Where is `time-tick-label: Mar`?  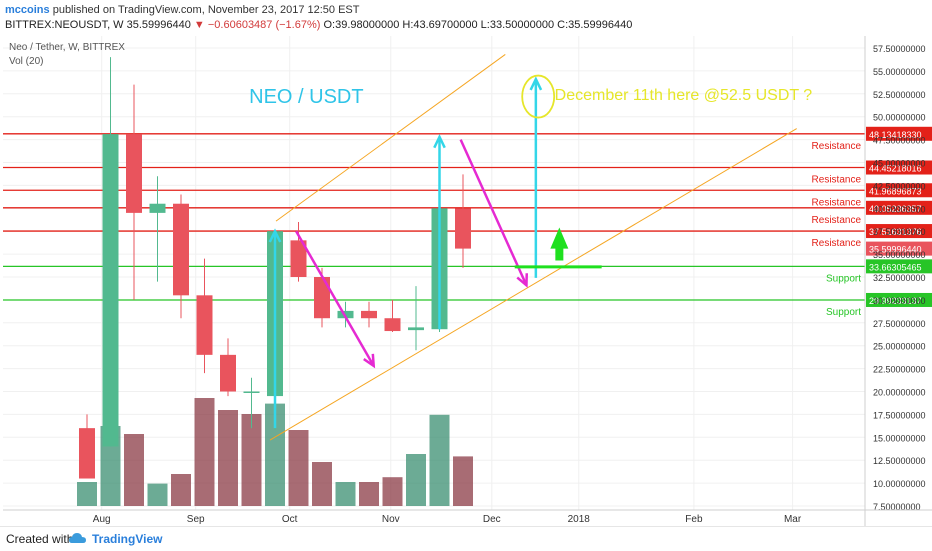 time-tick-label: Mar is located at coordinates (793, 519).